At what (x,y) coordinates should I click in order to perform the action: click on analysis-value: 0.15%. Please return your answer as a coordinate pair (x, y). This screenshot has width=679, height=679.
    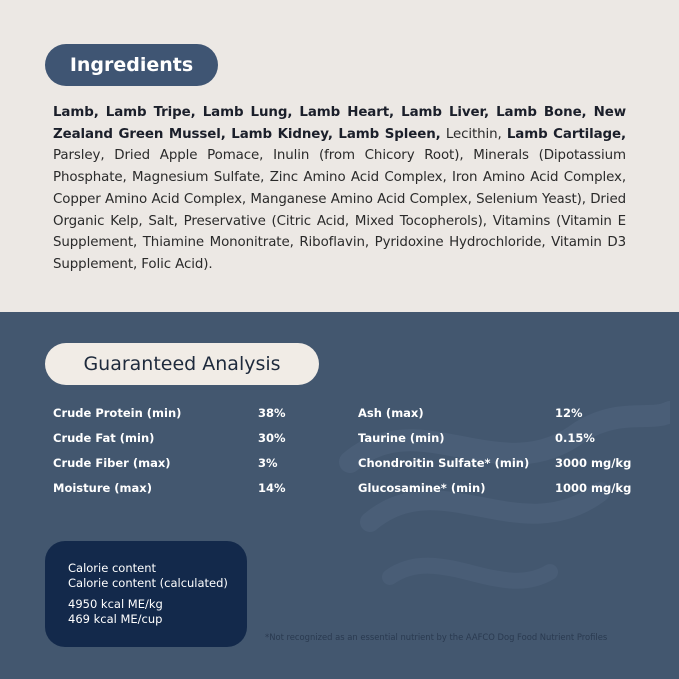
    Looking at the image, I should click on (575, 438).